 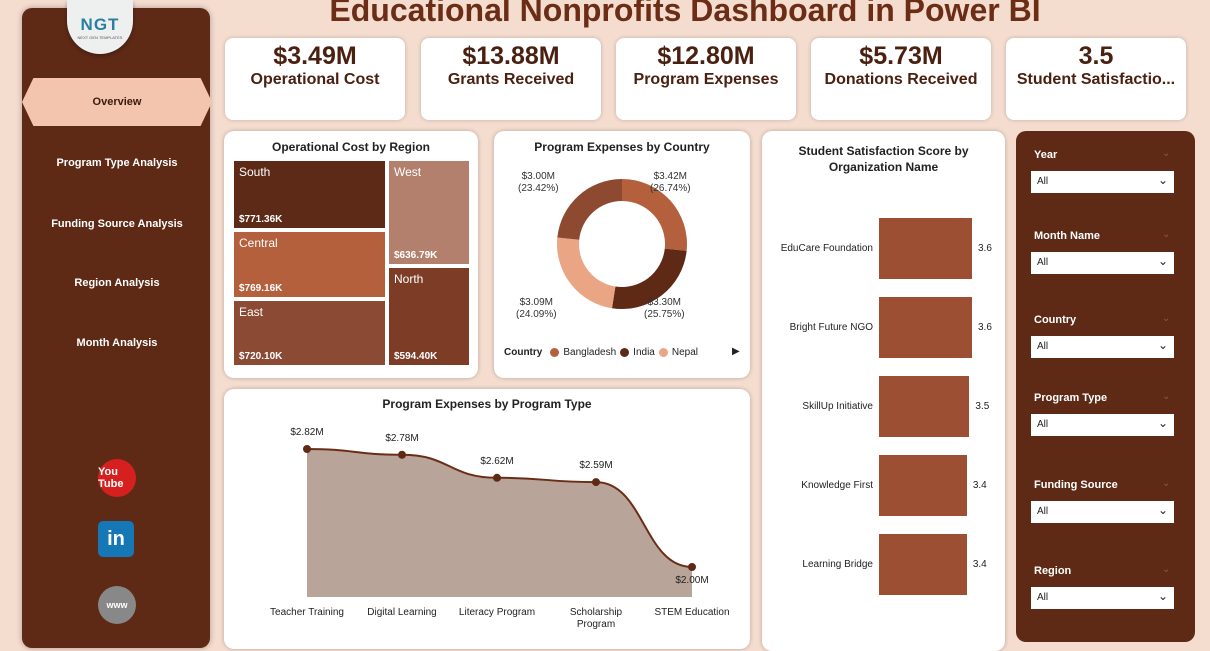 What do you see at coordinates (511, 56) in the screenshot?
I see `kpi-value: $13.88M` at bounding box center [511, 56].